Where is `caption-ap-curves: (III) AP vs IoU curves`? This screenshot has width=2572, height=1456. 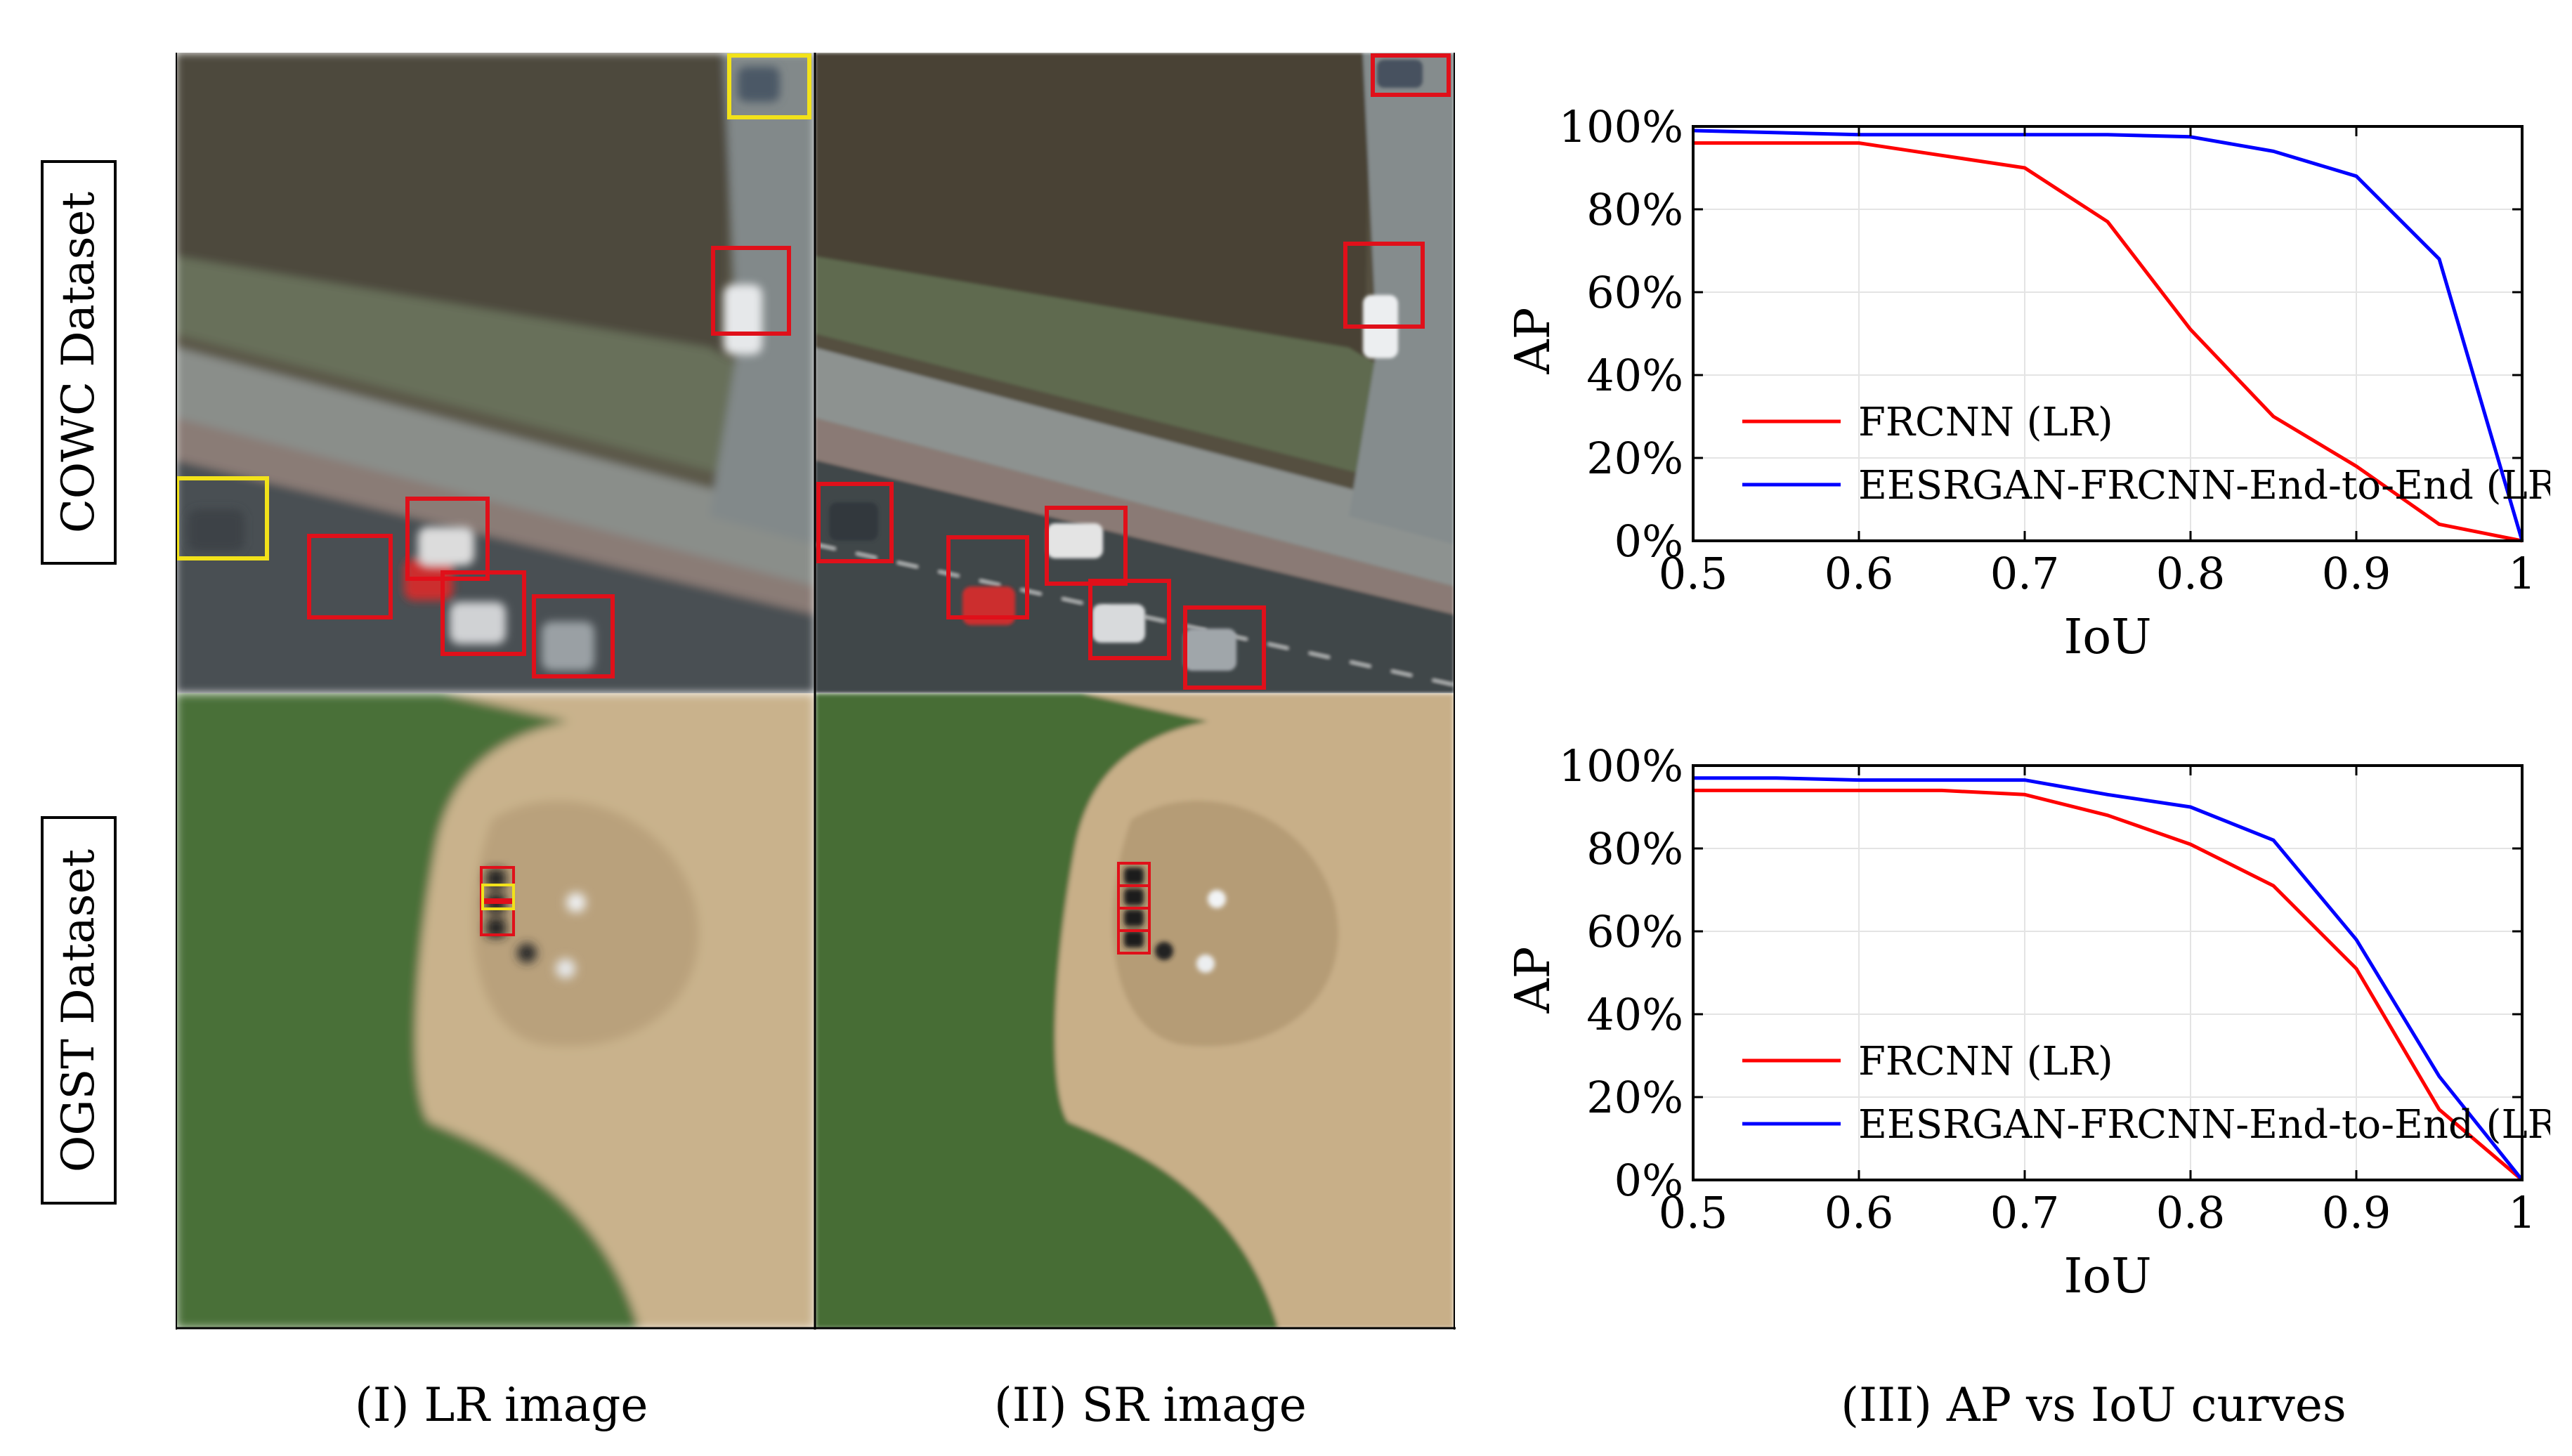 caption-ap-curves: (III) AP vs IoU curves is located at coordinates (2093, 1405).